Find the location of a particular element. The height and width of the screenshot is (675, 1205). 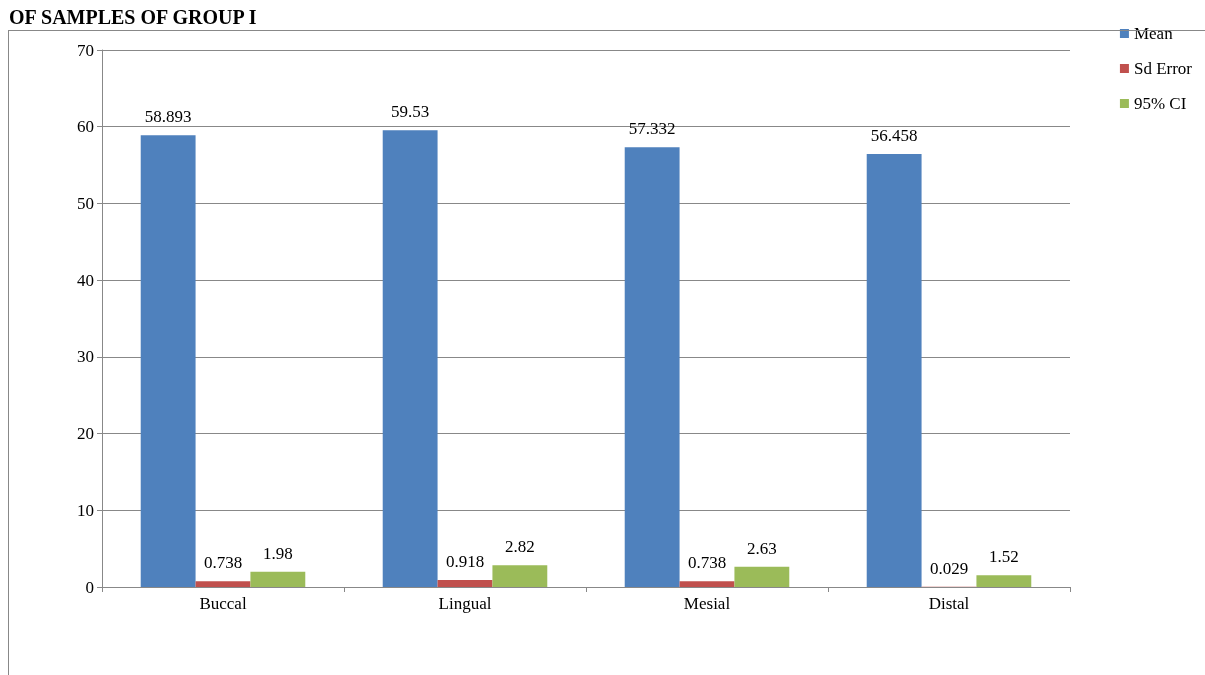

data-label: 1.98 is located at coordinates (277, 553).